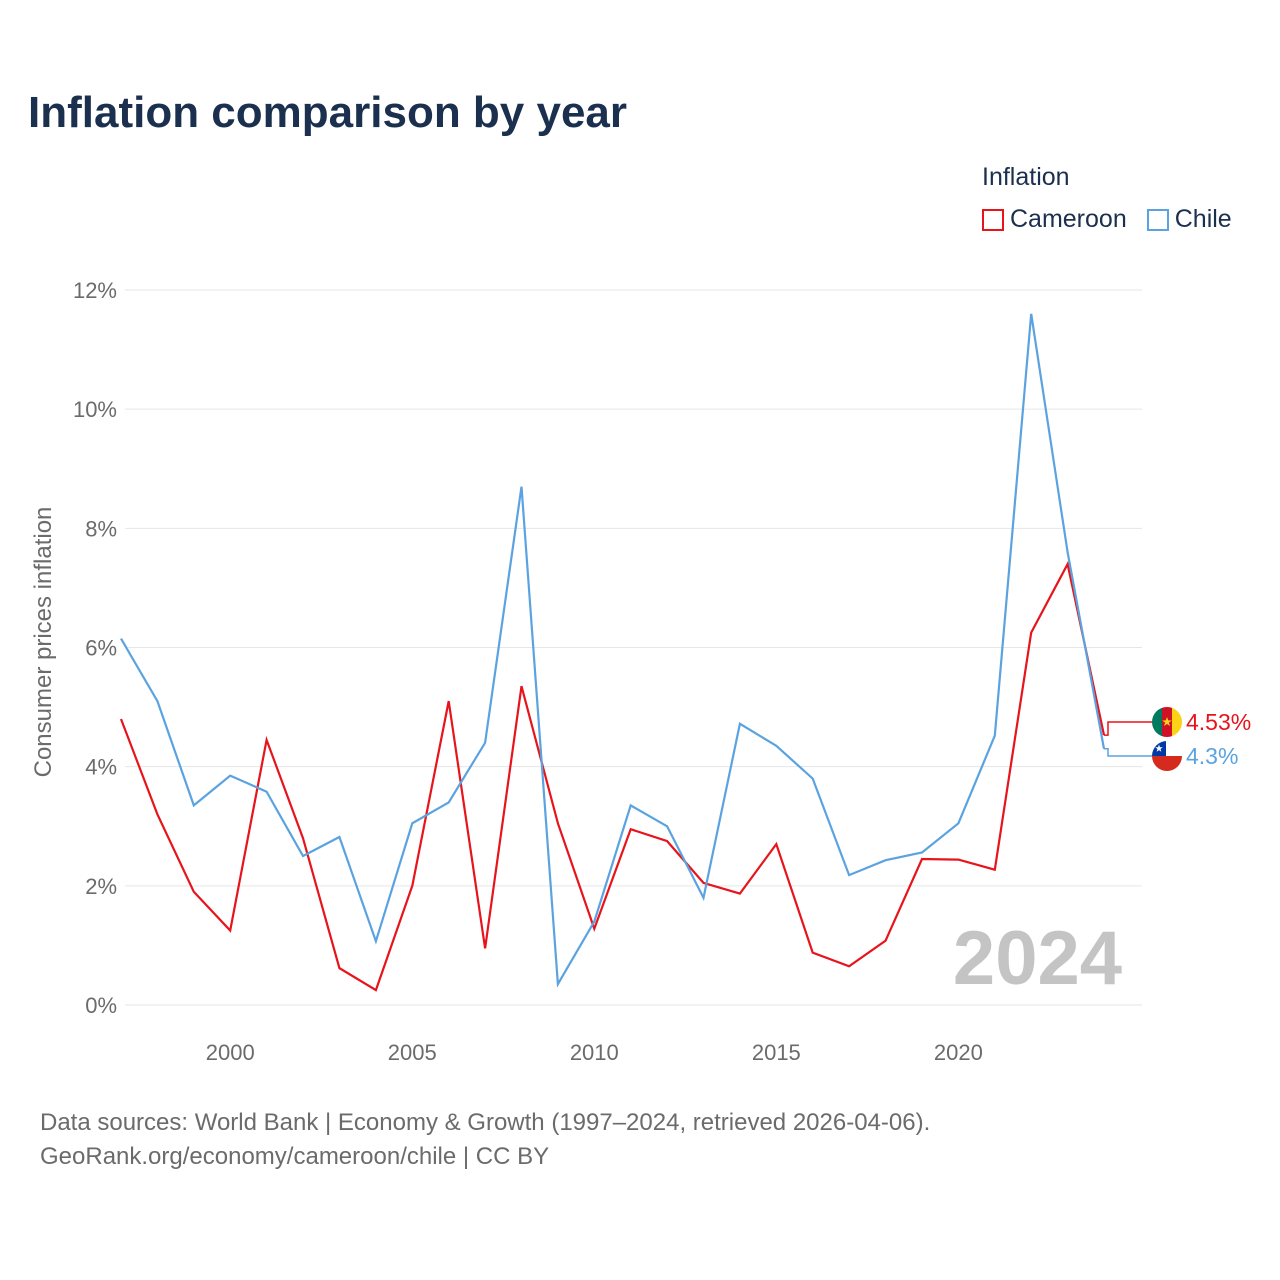 Image resolution: width=1280 pixels, height=1280 pixels. I want to click on chart-title: Inflation comparison by year, so click(328, 112).